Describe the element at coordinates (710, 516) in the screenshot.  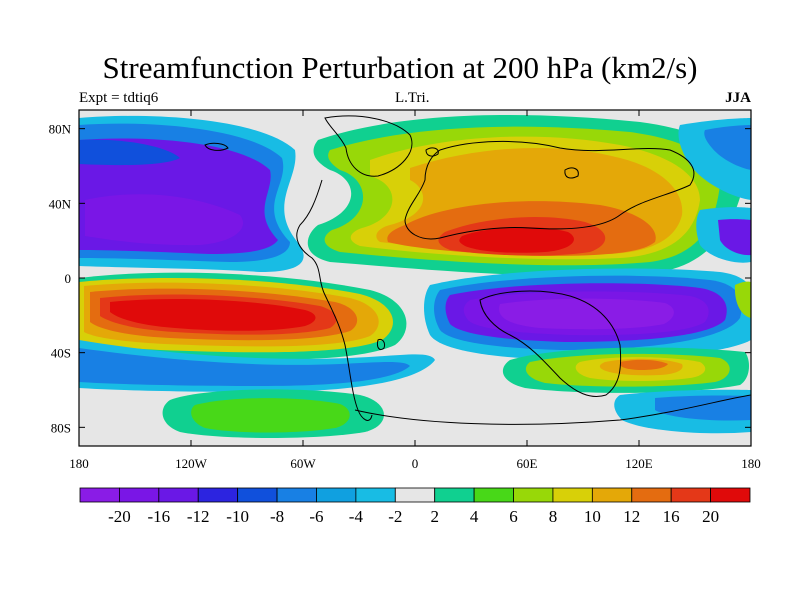
I see `colorbar-label: 20` at that location.